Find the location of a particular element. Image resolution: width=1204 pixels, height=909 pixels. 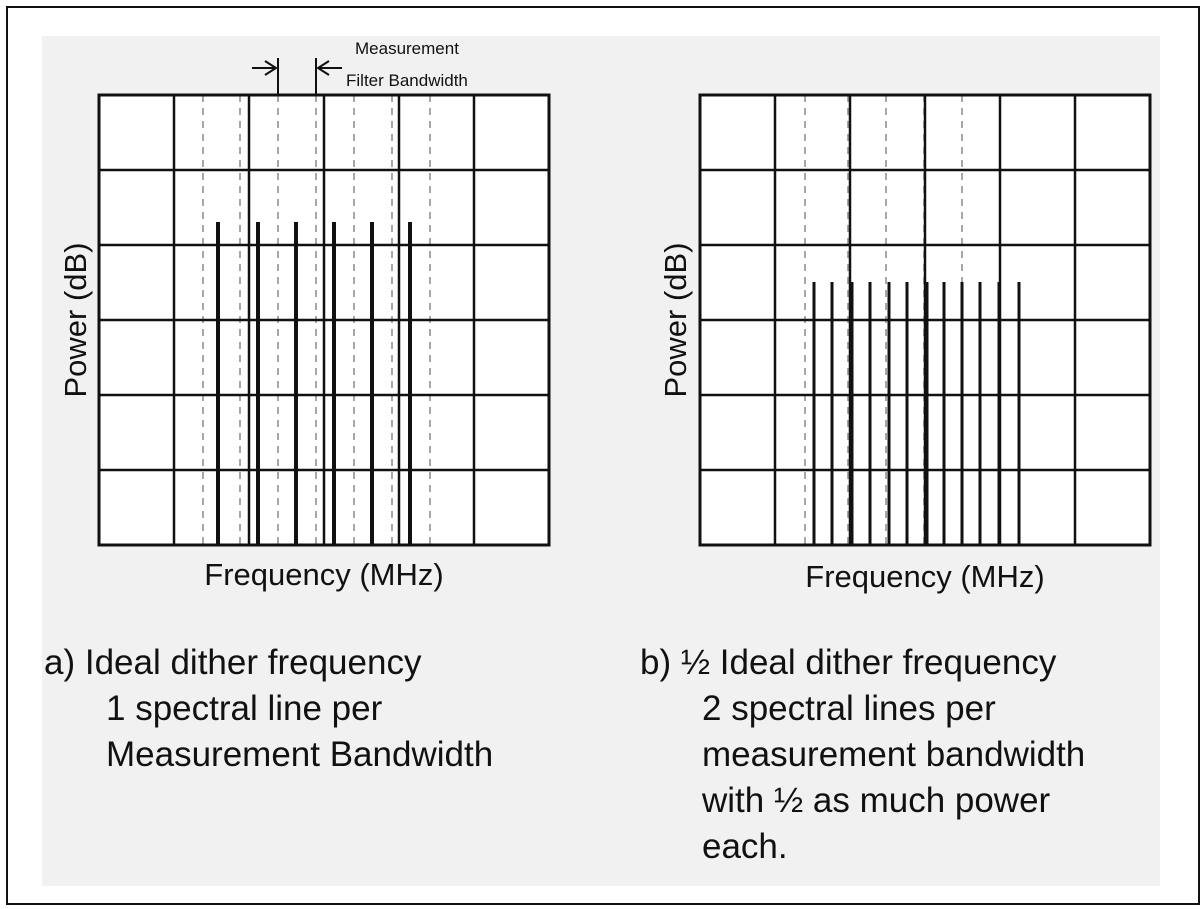

annotation-line-2: Filter Bandwidth is located at coordinates (407, 80).